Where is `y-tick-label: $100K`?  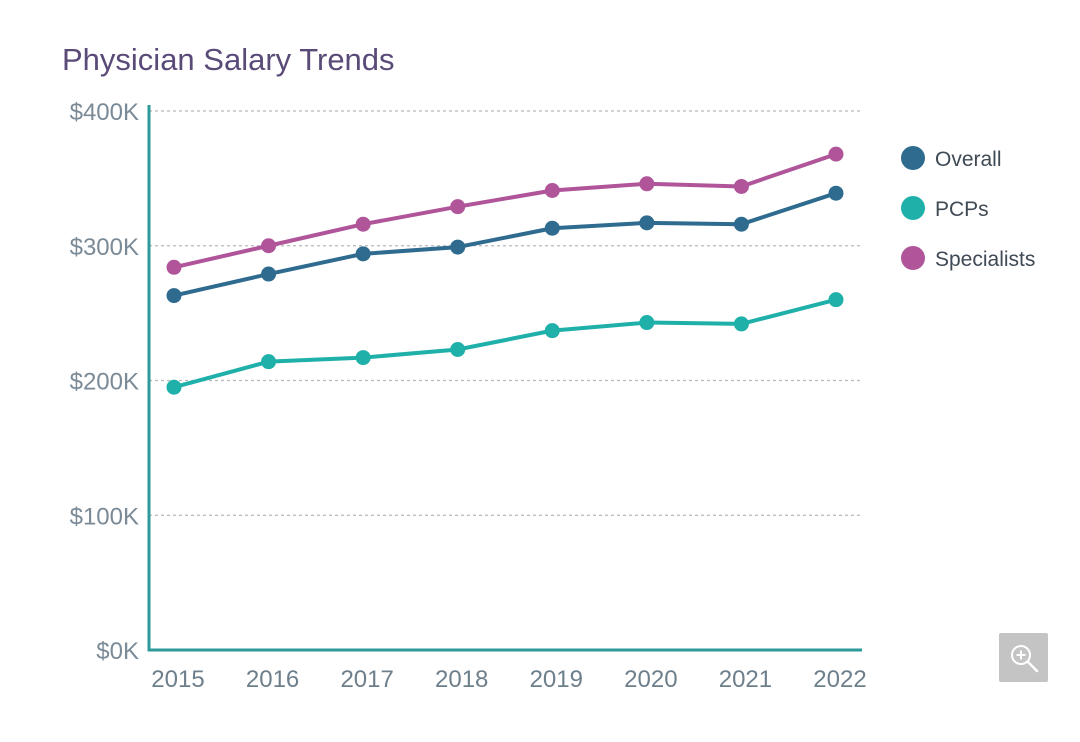 y-tick-label: $100K is located at coordinates (104, 516).